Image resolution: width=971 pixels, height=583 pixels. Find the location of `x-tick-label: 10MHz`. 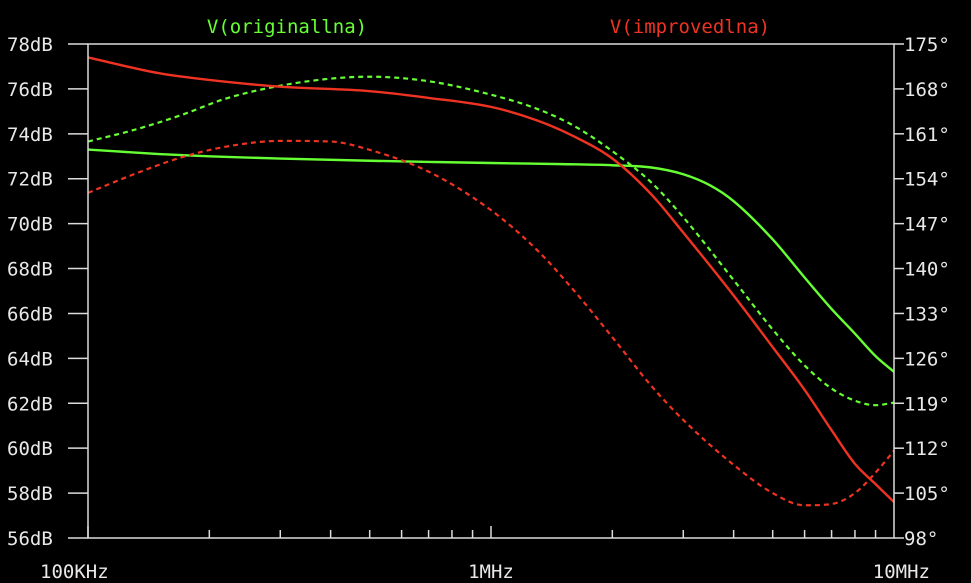

x-tick-label: 10MHz is located at coordinates (901, 572).